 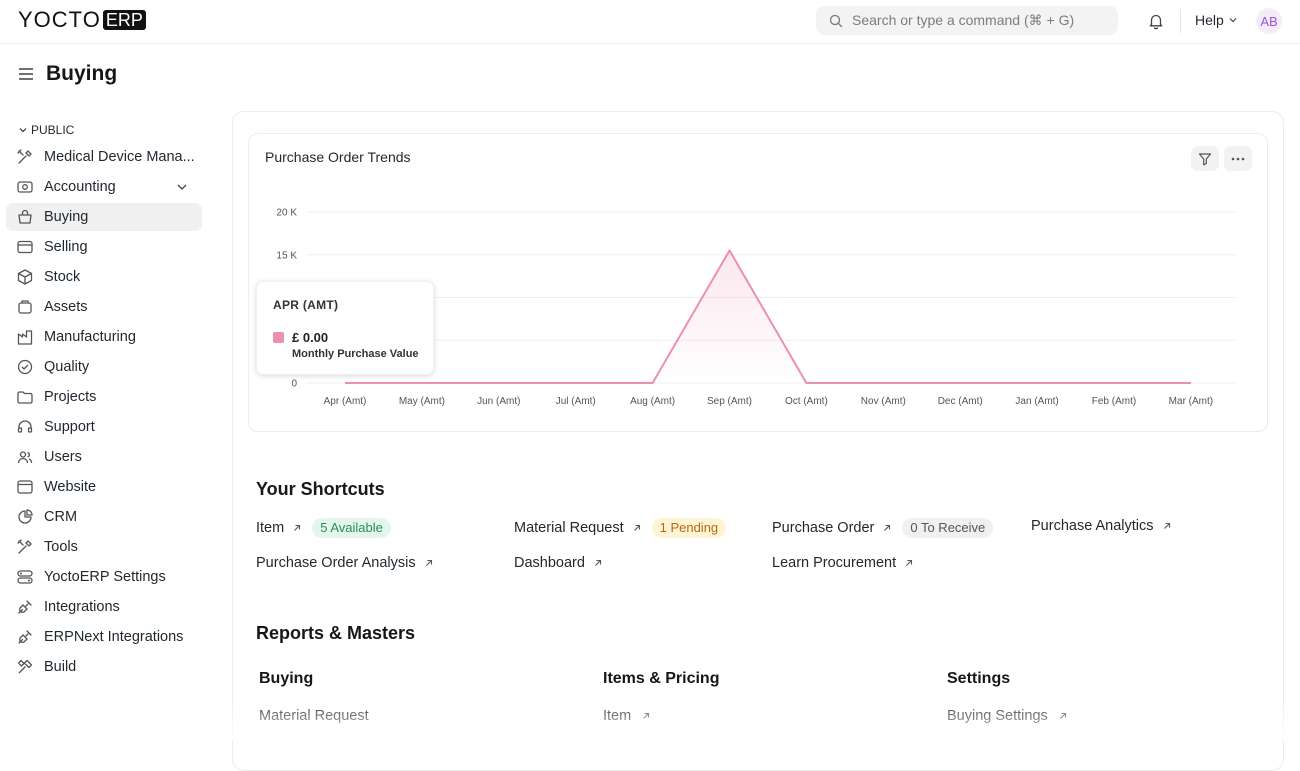 I want to click on x-tick-label: Dec (Amt), so click(x=960, y=401).